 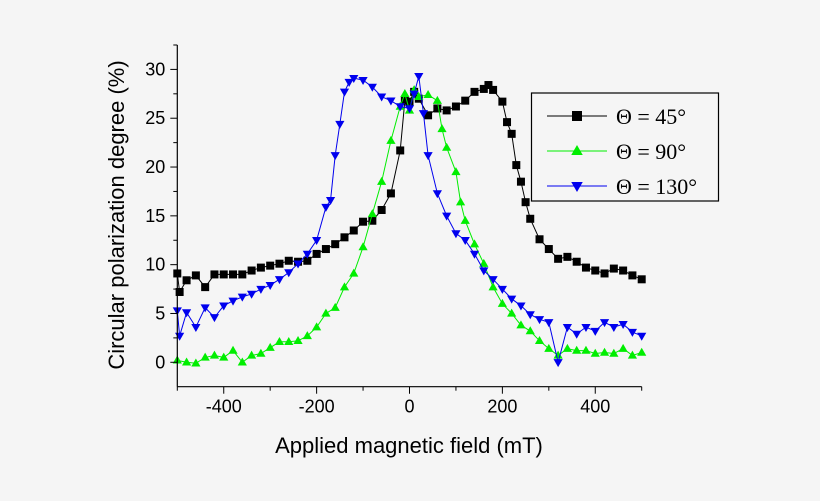 I want to click on y-axis-label: Circular polarization degree (%), so click(x=116, y=214).